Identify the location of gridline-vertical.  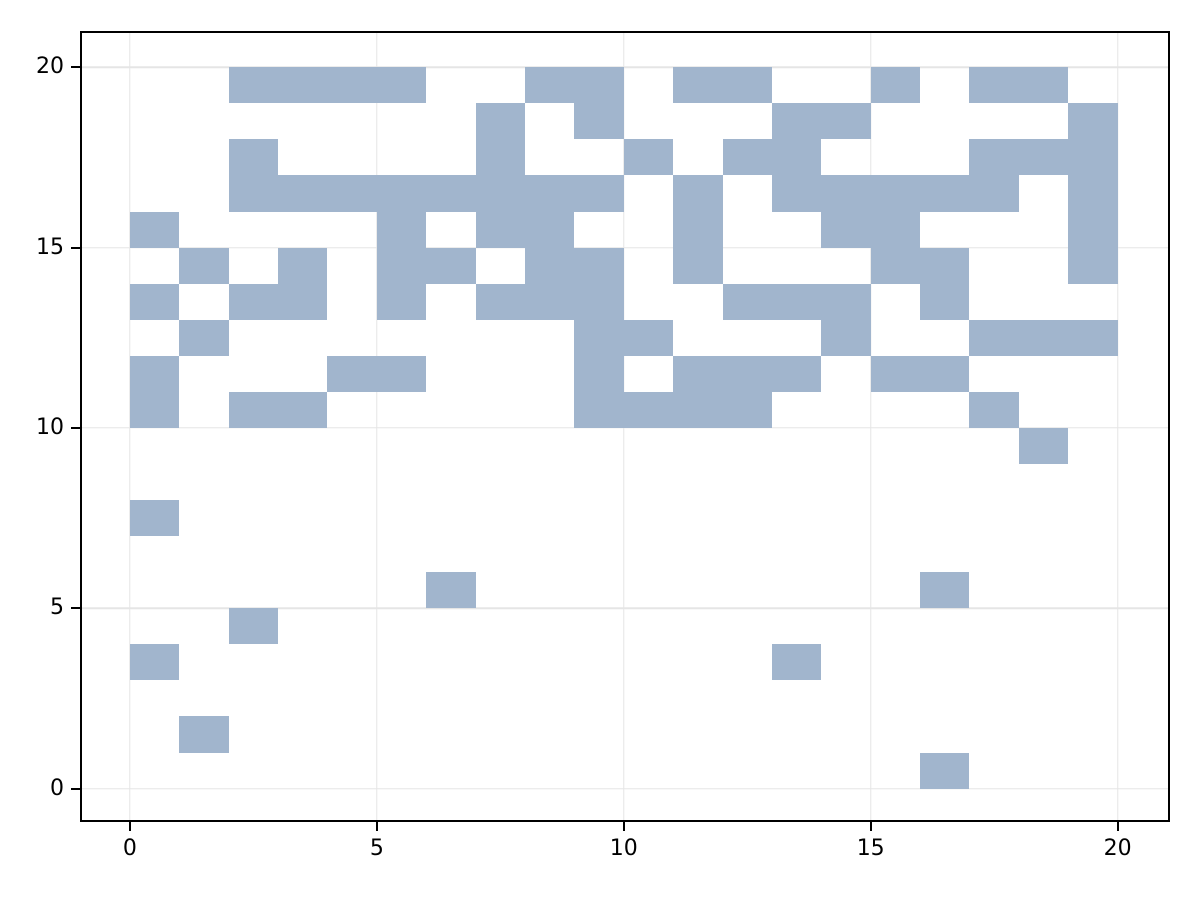
(870, 426).